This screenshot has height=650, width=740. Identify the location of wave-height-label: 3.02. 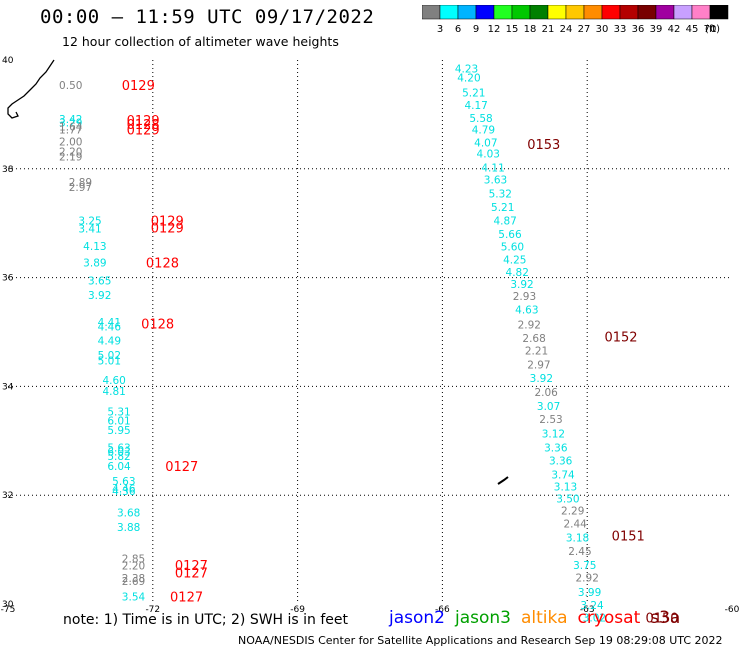
(594, 619).